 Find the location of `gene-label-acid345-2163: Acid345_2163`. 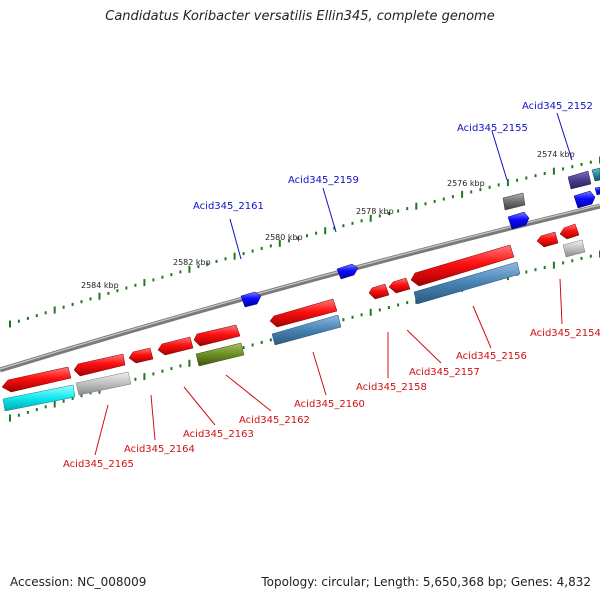

gene-label-acid345-2163: Acid345_2163 is located at coordinates (218, 434).